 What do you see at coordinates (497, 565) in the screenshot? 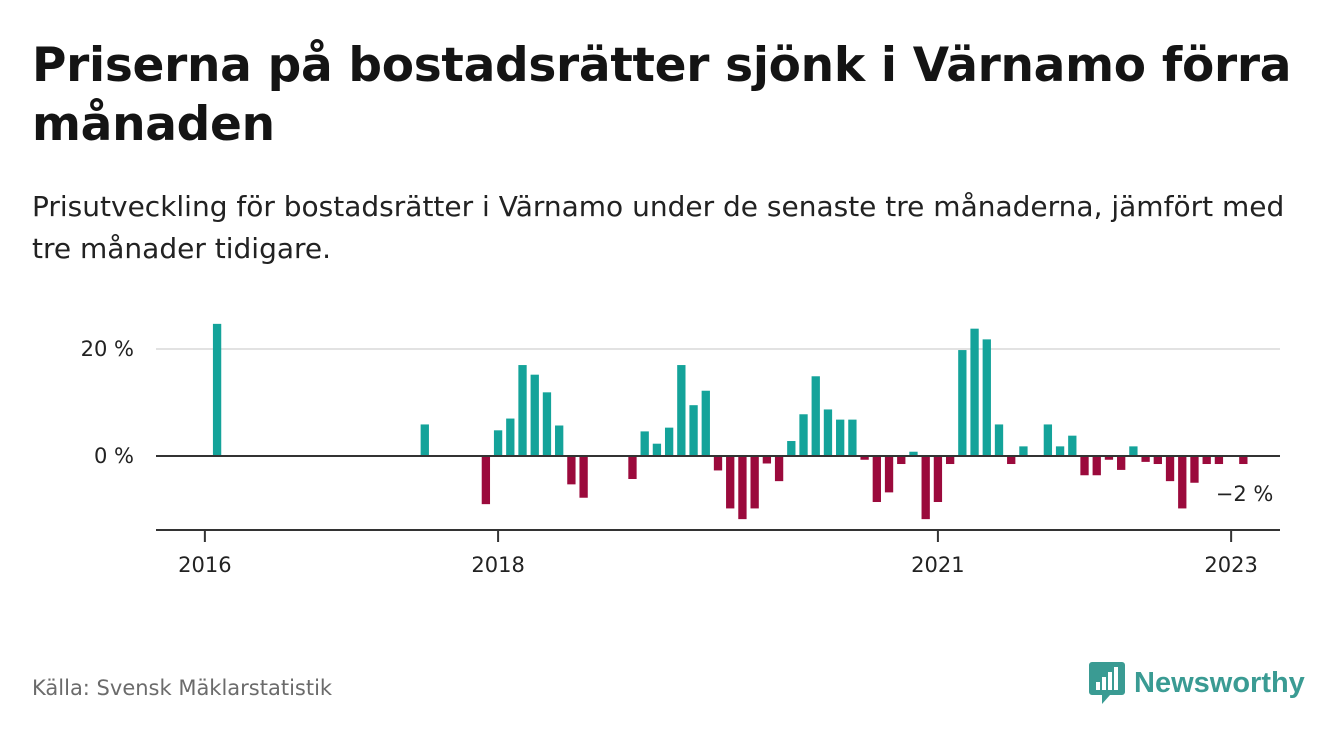
I see `x-tick-label: 2018` at bounding box center [497, 565].